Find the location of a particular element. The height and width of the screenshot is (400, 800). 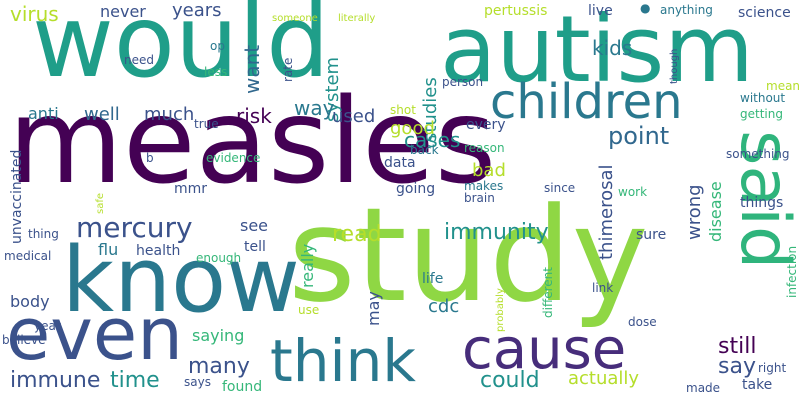

word-made: made is located at coordinates (703, 388).